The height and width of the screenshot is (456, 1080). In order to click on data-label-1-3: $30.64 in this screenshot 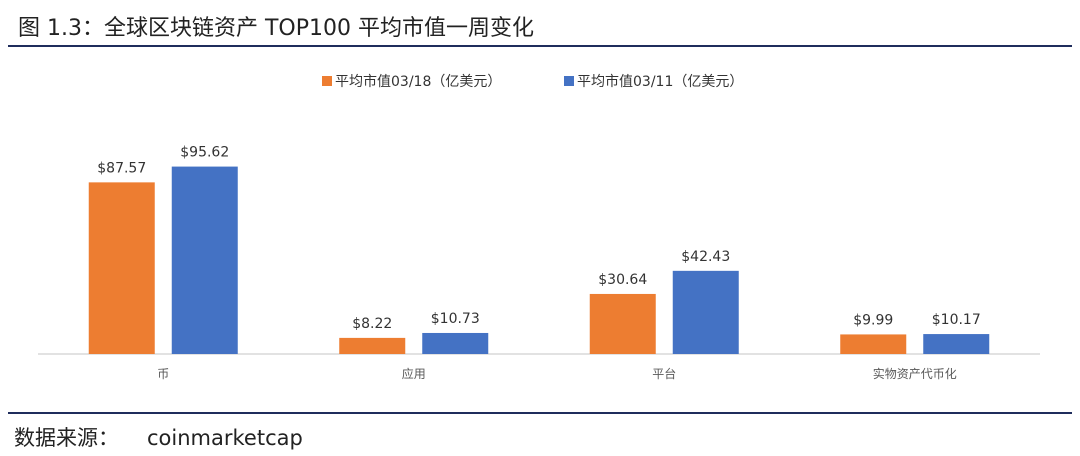, I will do `click(622, 280)`.